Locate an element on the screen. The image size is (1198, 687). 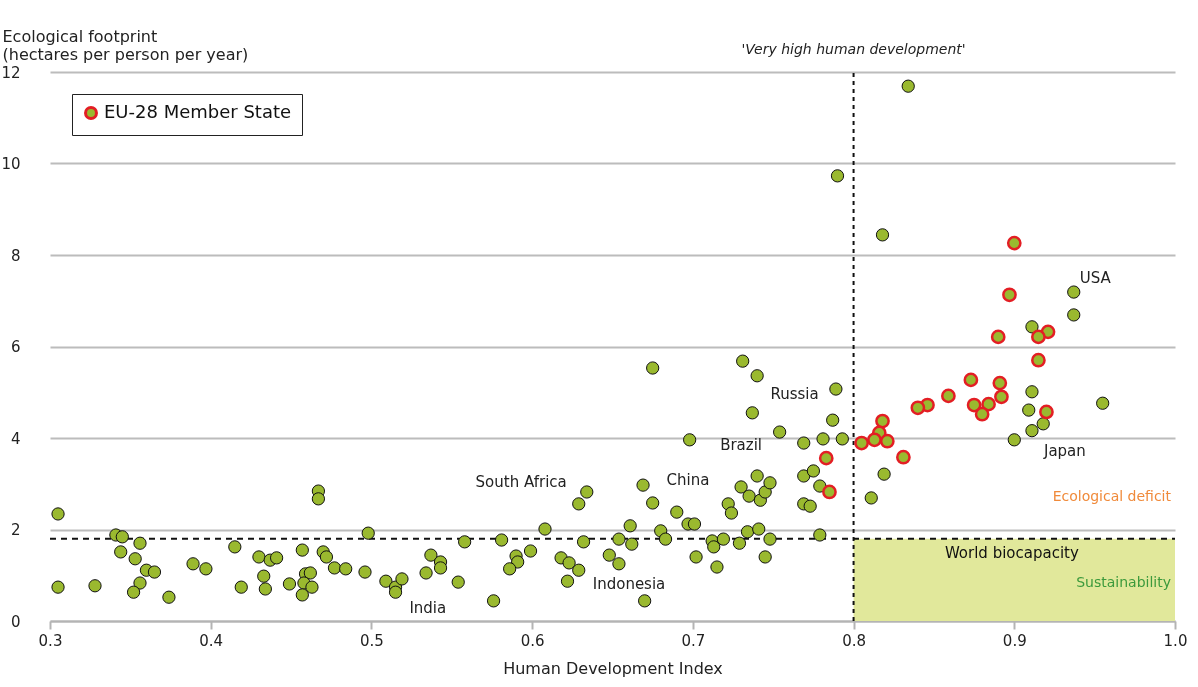
ref-line-label: World biocapacity is located at coordinates (1011, 552).